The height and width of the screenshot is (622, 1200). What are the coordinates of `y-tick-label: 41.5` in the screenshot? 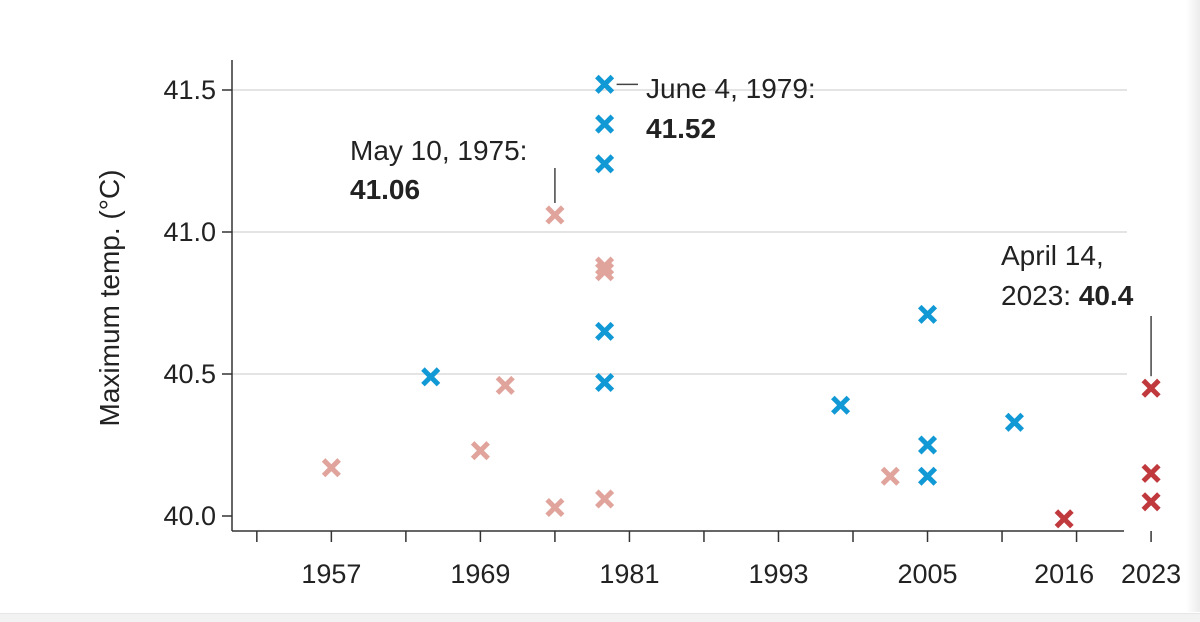 It's located at (189, 90).